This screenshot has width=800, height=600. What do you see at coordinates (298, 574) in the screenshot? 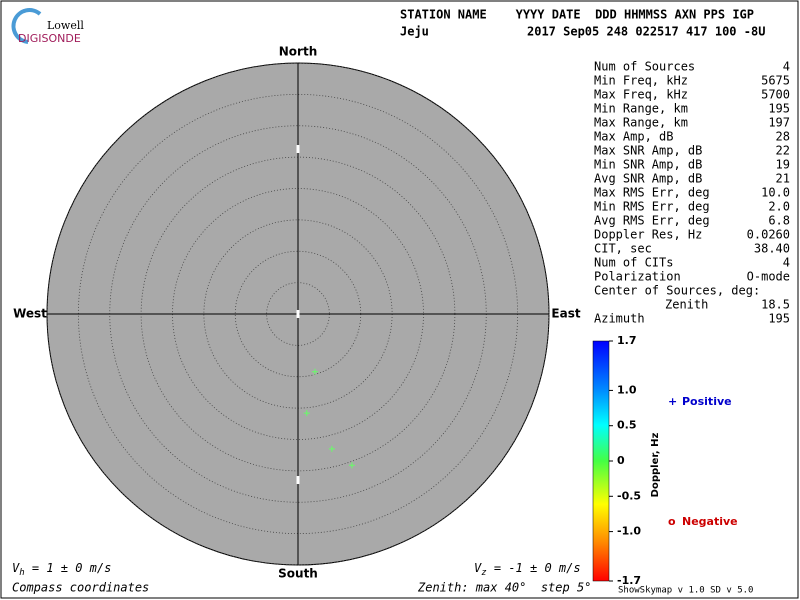
I see `south: South` at bounding box center [298, 574].